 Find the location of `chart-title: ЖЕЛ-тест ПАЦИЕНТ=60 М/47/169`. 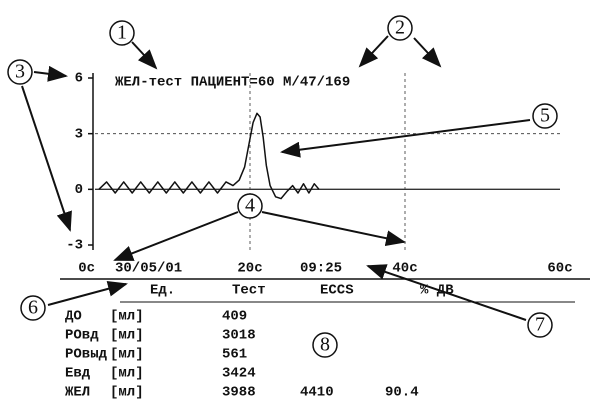

chart-title: ЖЕЛ-тест ПАЦИЕНТ=60 М/47/169 is located at coordinates (232, 83).